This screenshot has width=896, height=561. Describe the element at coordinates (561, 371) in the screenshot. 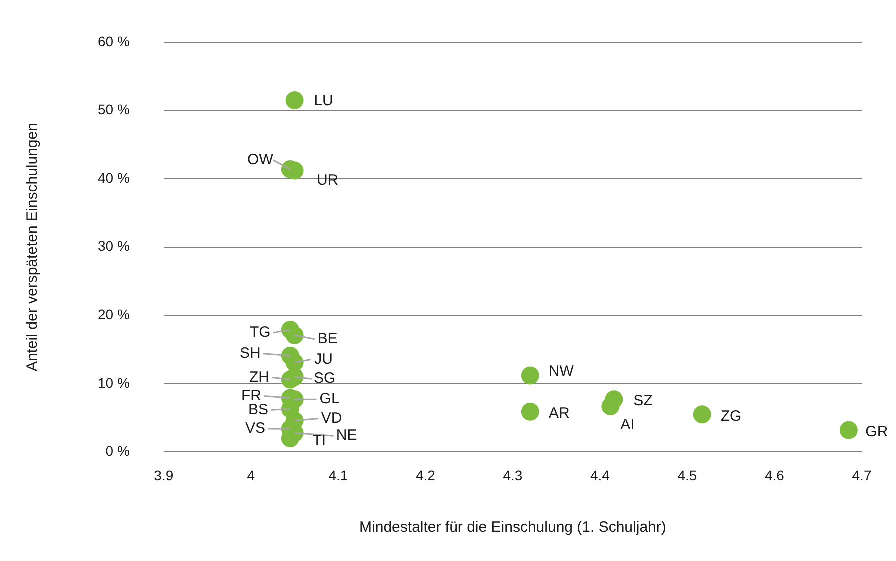

I see `annotation: NW` at that location.